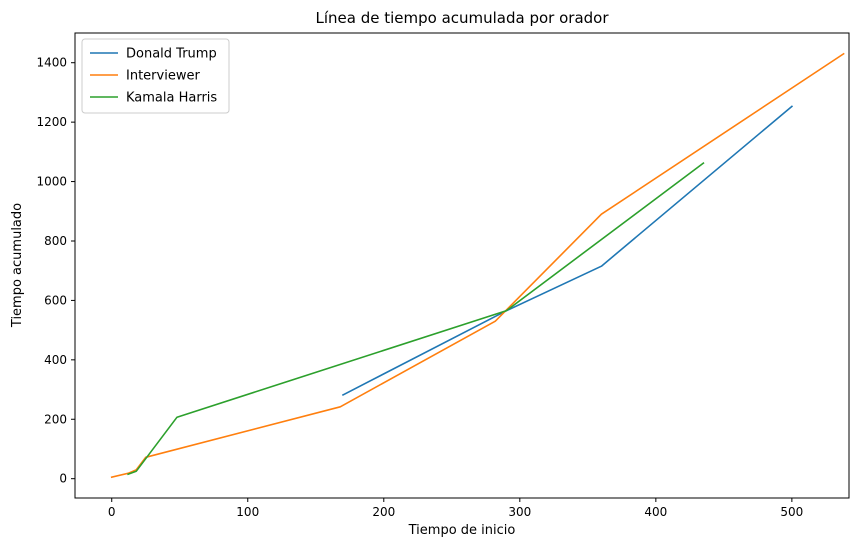  I want to click on y-axis-label: Tiempo acumulado, so click(17, 265).